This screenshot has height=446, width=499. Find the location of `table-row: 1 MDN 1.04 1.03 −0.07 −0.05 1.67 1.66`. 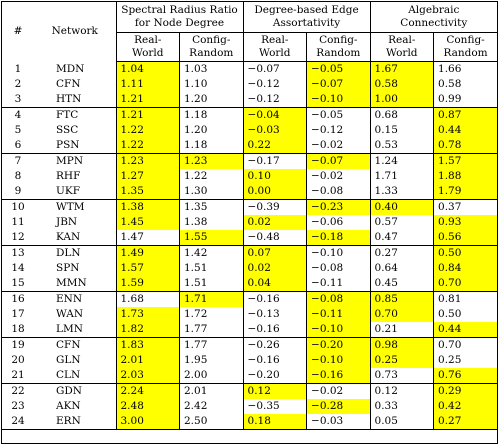

table-row: 1 MDN 1.04 1.03 −0.07 −0.05 1.67 1.66 is located at coordinates (250, 69).